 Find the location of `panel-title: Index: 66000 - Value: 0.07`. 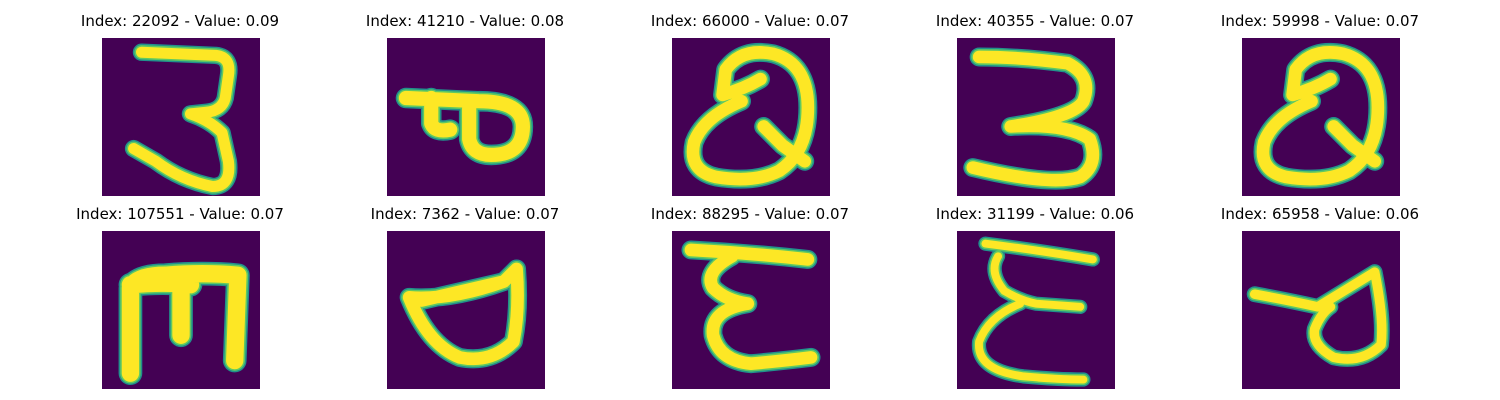

panel-title: Index: 66000 - Value: 0.07 is located at coordinates (750, 21).